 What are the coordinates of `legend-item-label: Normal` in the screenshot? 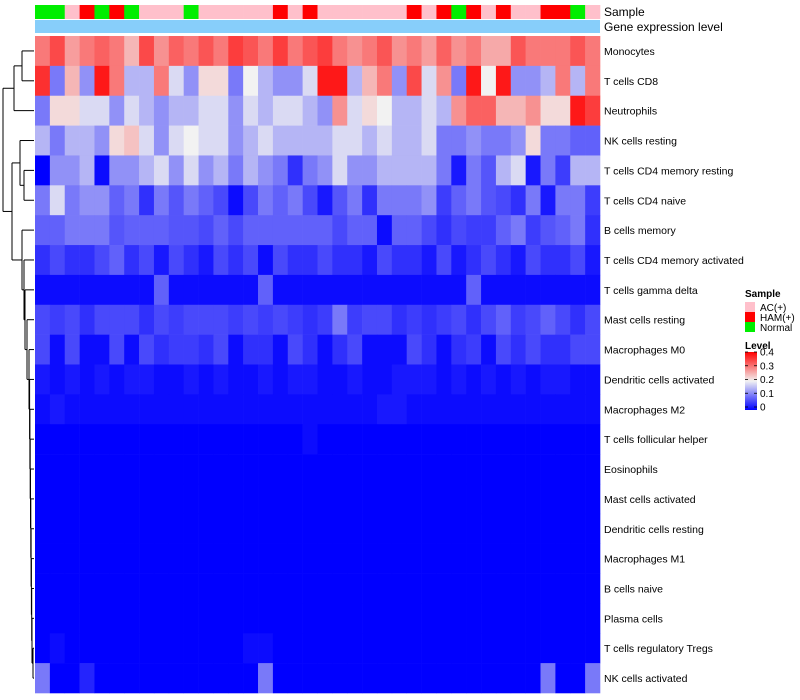 It's located at (776, 328).